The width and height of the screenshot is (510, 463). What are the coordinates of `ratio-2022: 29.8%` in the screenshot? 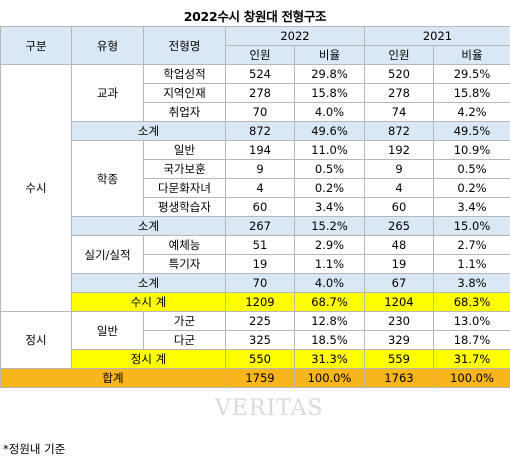 It's located at (329, 74).